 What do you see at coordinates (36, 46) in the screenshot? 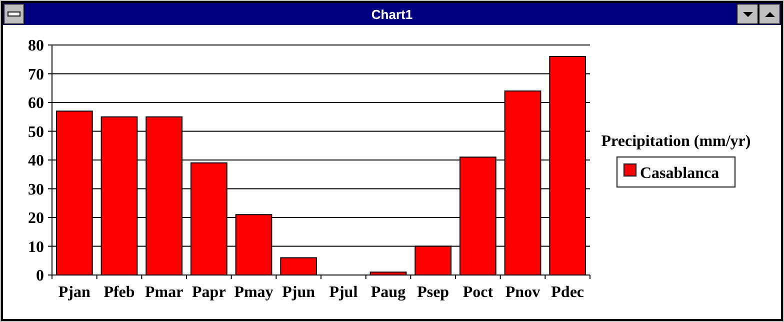
I see `y-tick-label: 80` at bounding box center [36, 46].